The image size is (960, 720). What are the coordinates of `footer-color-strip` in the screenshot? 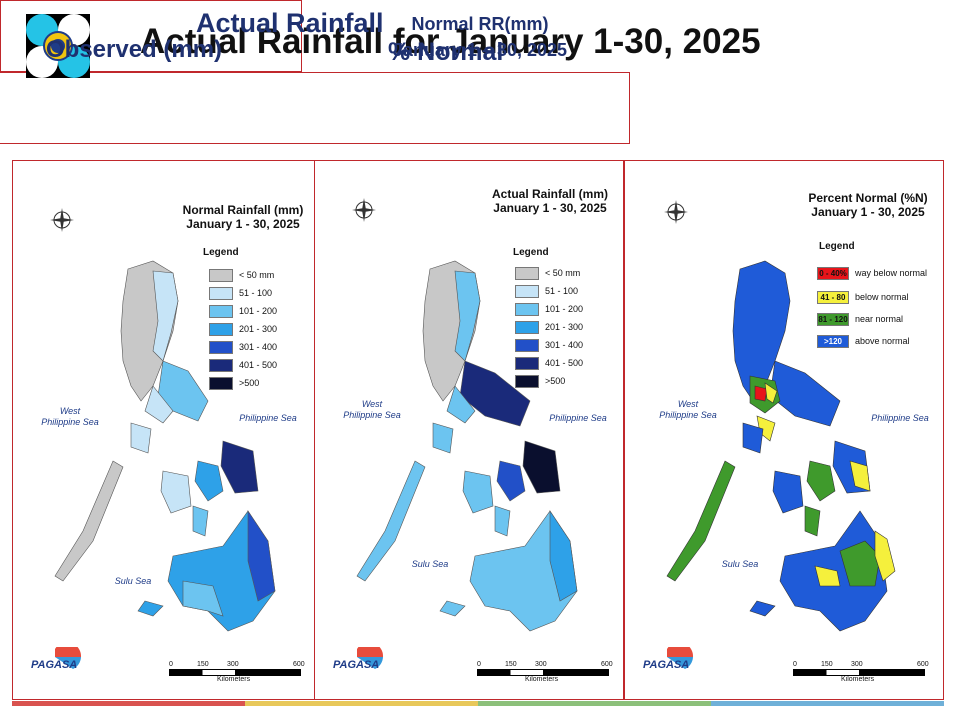 It's located at (478, 703).